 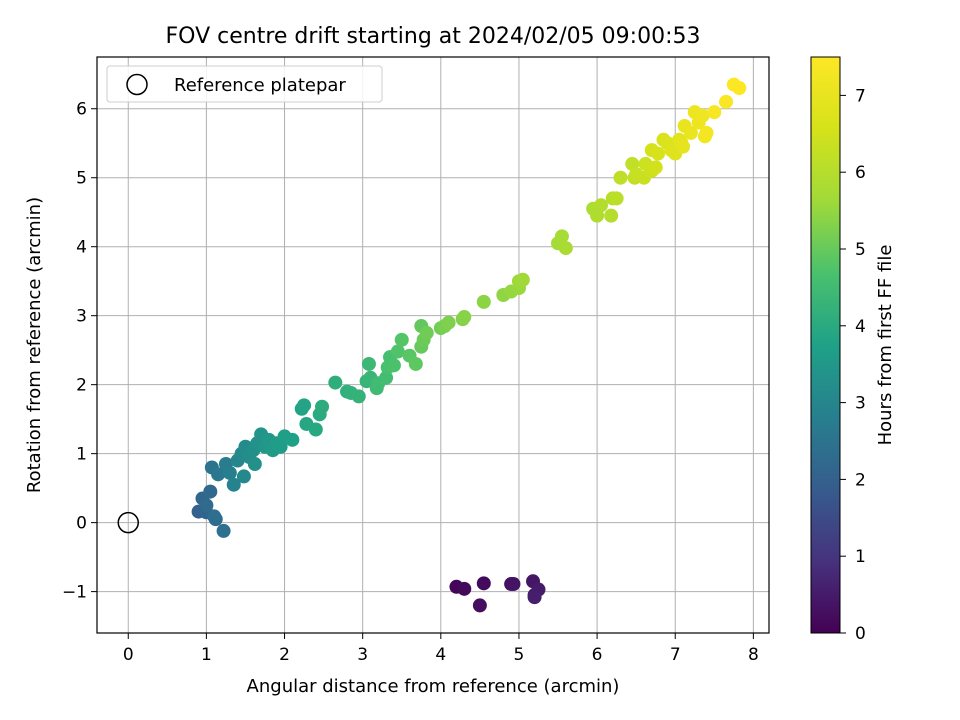 What do you see at coordinates (81, 524) in the screenshot?
I see `y-tick-label: 0` at bounding box center [81, 524].